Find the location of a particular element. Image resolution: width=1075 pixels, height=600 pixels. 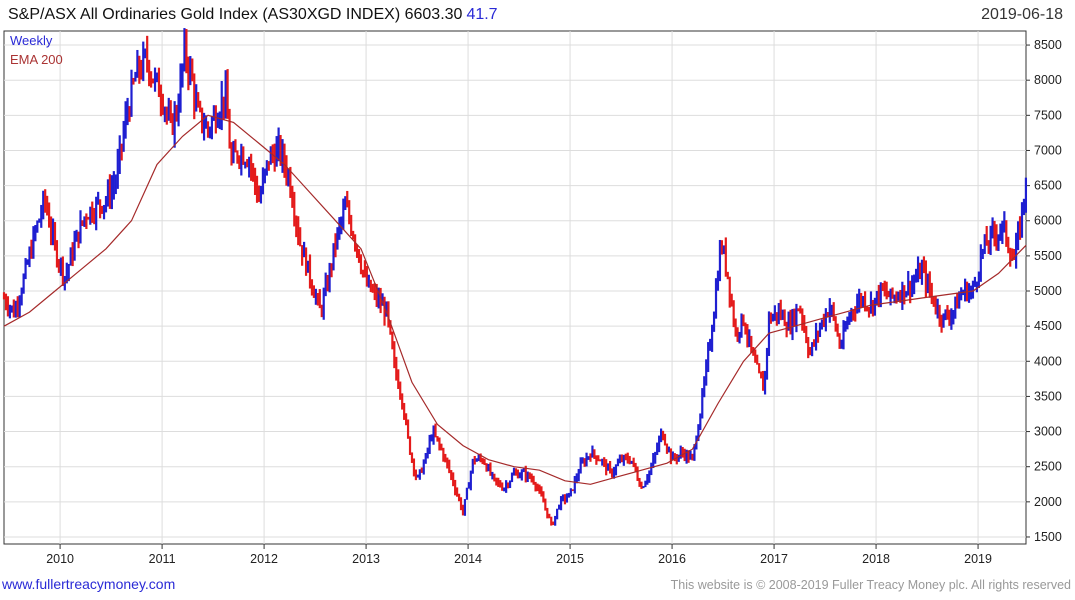

y-tick-label: 8000 is located at coordinates (1048, 80).